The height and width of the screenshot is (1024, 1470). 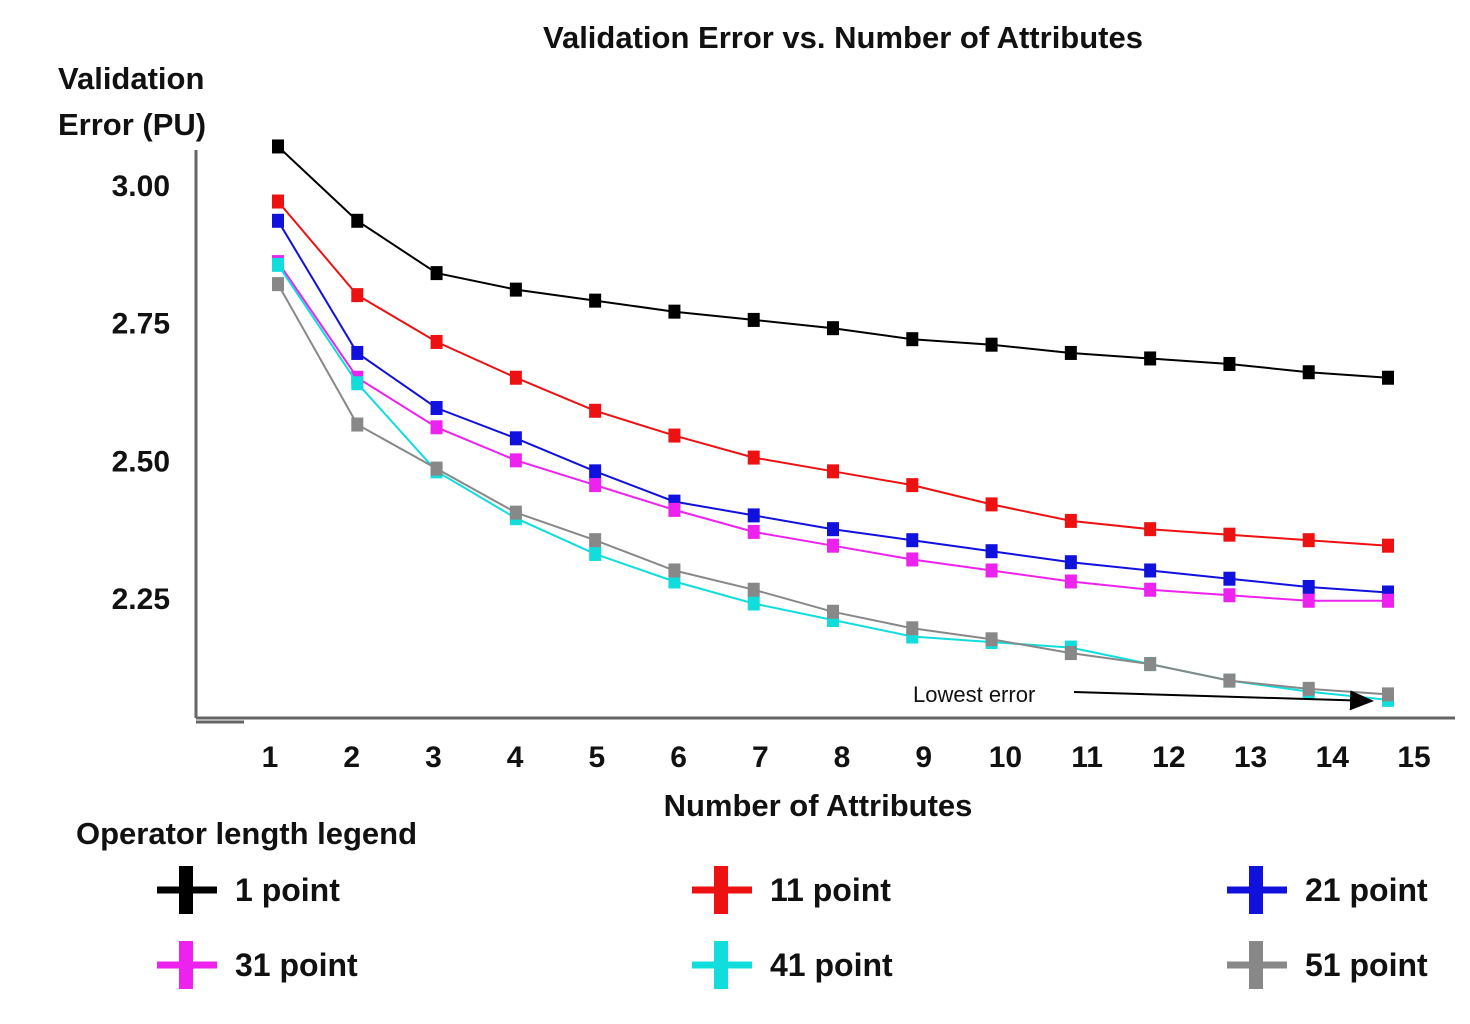 What do you see at coordinates (597, 757) in the screenshot?
I see `x-tick-label: 5` at bounding box center [597, 757].